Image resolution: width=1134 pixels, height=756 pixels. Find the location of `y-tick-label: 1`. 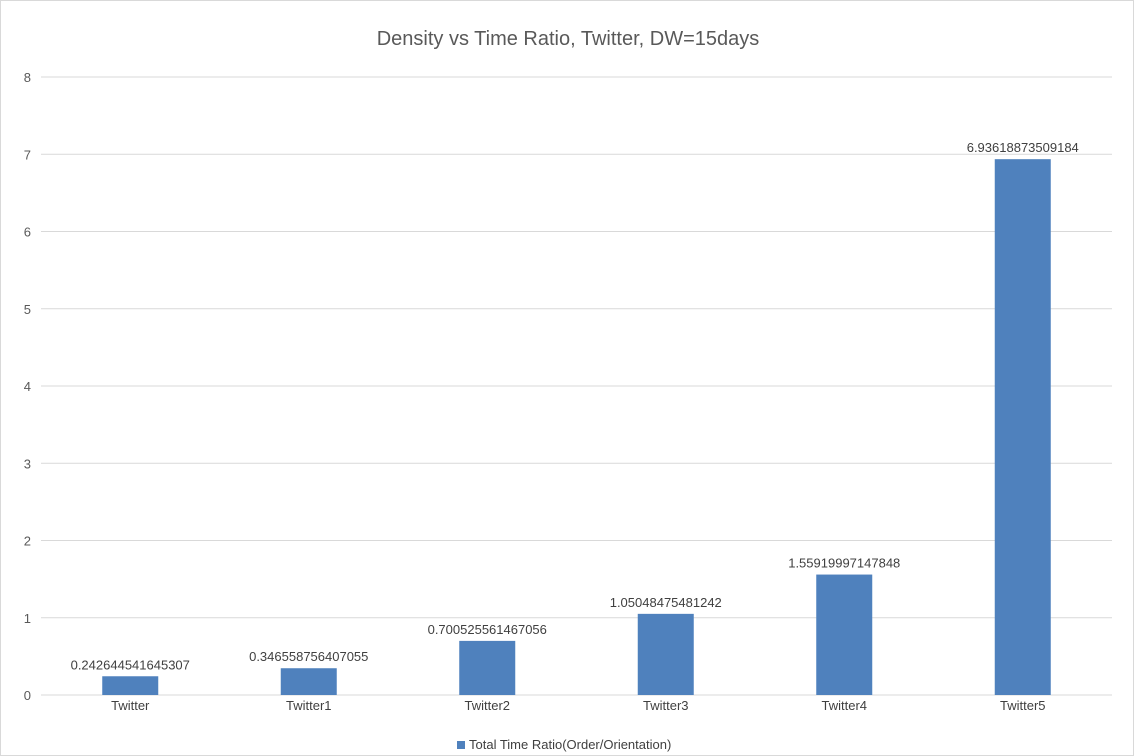

y-tick-label: 1 is located at coordinates (27, 618).